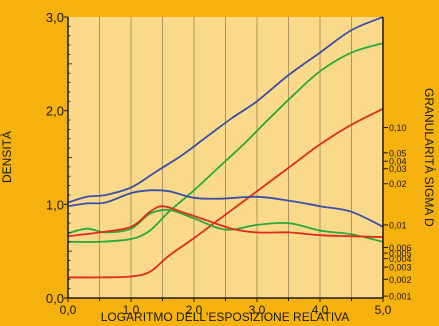  I want to click on y2-tick-label: 0,03, so click(398, 169).